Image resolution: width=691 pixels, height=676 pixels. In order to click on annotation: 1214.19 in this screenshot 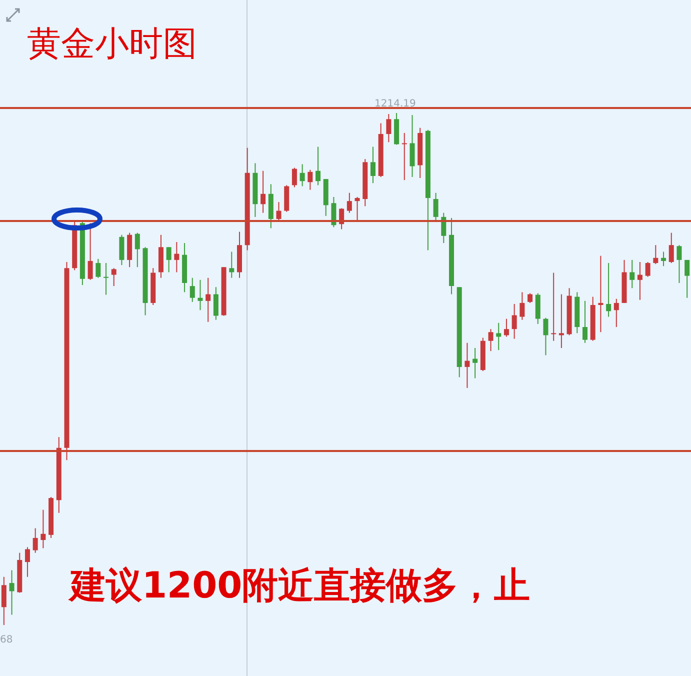, I will do `click(395, 104)`.